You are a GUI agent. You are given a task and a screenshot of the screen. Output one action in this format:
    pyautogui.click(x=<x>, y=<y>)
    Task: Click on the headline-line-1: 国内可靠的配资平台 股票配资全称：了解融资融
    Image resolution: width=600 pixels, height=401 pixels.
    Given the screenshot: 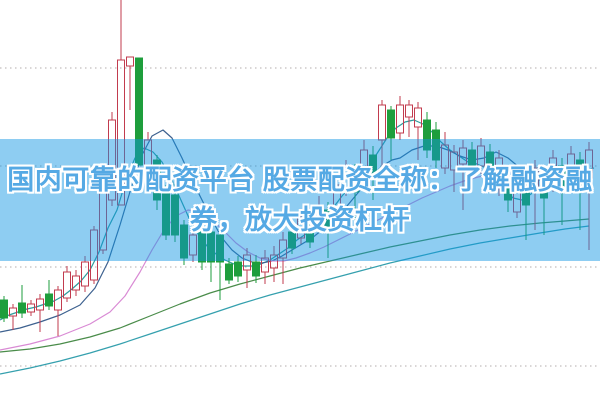 What is the action you would take?
    pyautogui.click(x=300, y=180)
    